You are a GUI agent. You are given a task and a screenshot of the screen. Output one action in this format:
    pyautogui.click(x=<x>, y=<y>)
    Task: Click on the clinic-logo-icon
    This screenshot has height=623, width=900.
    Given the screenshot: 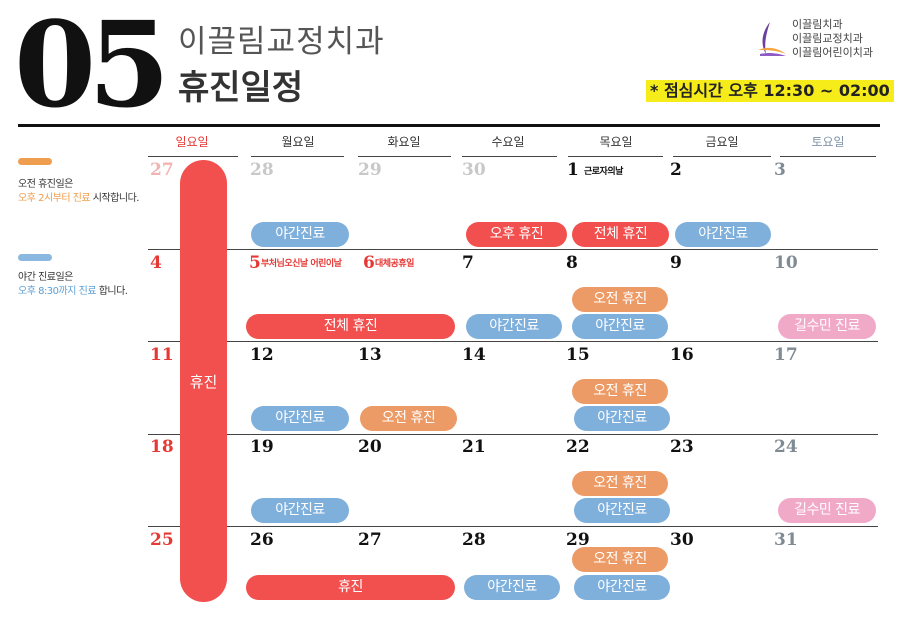 What is the action you would take?
    pyautogui.click(x=772, y=39)
    